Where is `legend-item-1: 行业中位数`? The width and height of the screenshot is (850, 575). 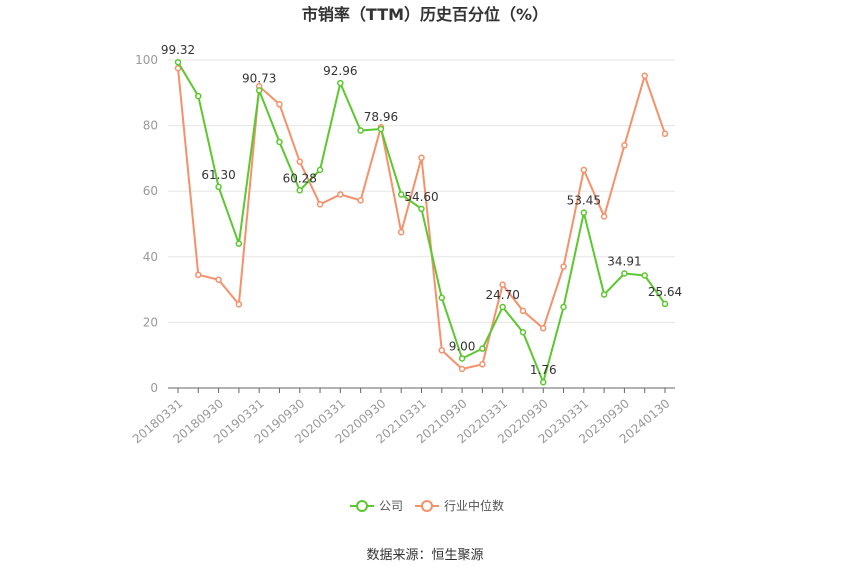
legend-item-1: 行业中位数 is located at coordinates (459, 505).